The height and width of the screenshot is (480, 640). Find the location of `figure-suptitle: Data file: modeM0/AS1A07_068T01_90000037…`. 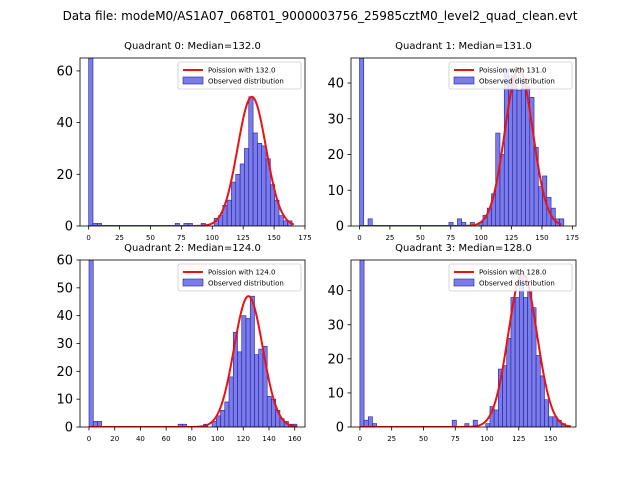

figure-suptitle: Data file: modeM0/AS1A07_068T01_90000037… is located at coordinates (320, 16).